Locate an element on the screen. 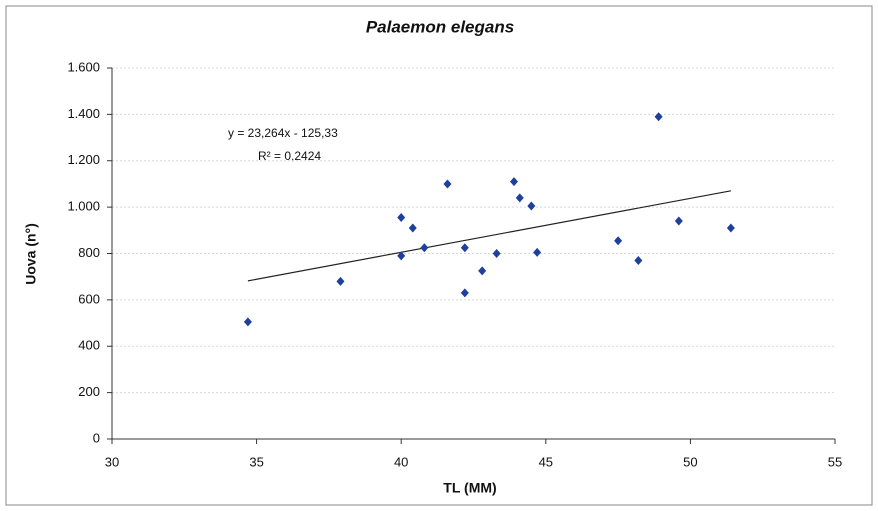 This screenshot has height=511, width=878. y-tick-label: 1.200 is located at coordinates (83, 159).